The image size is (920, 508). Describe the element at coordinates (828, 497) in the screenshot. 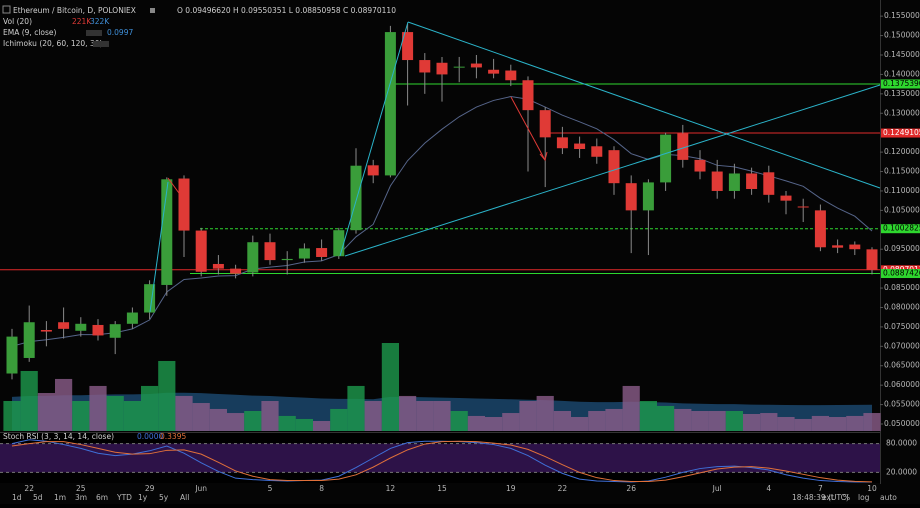

I see `scale-button: ext` at that location.